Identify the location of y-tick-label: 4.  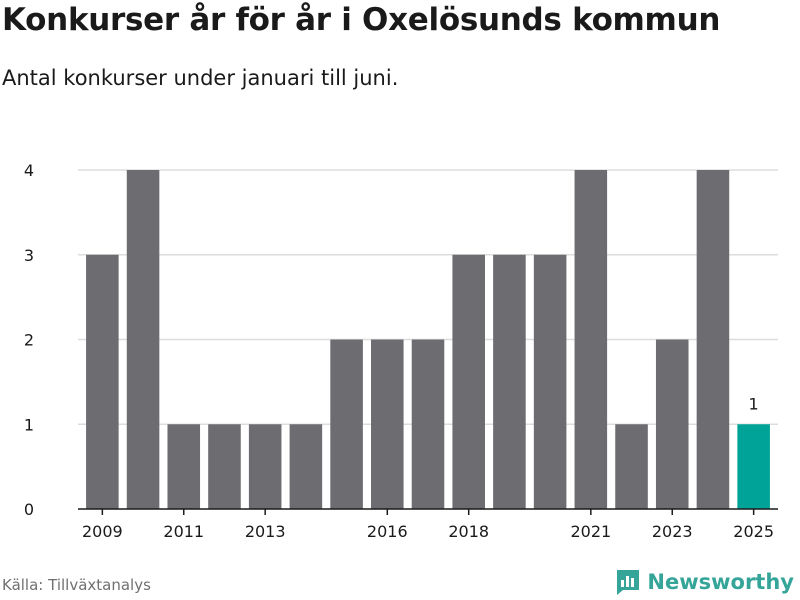
(29, 170).